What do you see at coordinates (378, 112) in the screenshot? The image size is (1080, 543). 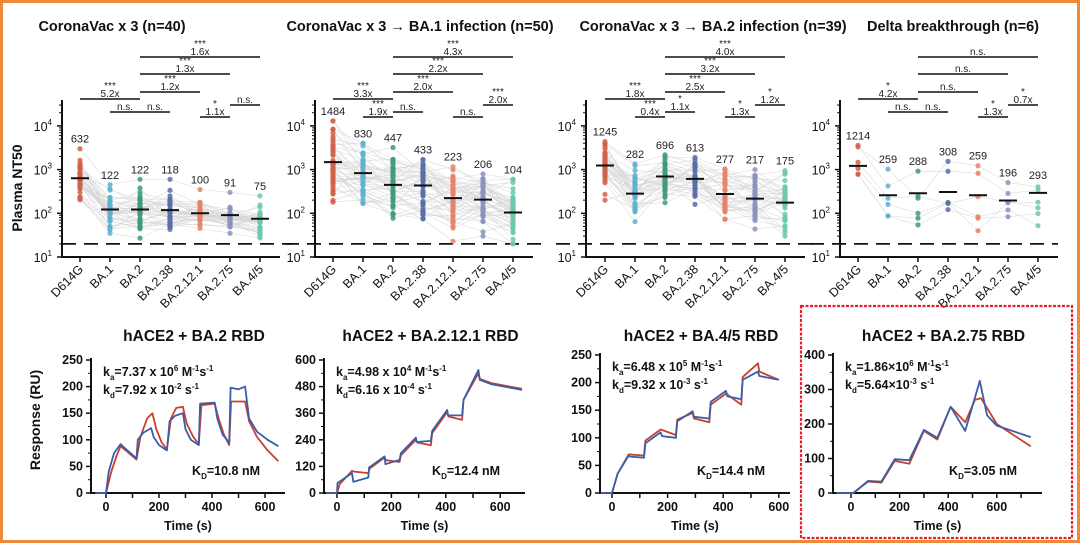 I see `fold-change-label: 1.9x` at bounding box center [378, 112].